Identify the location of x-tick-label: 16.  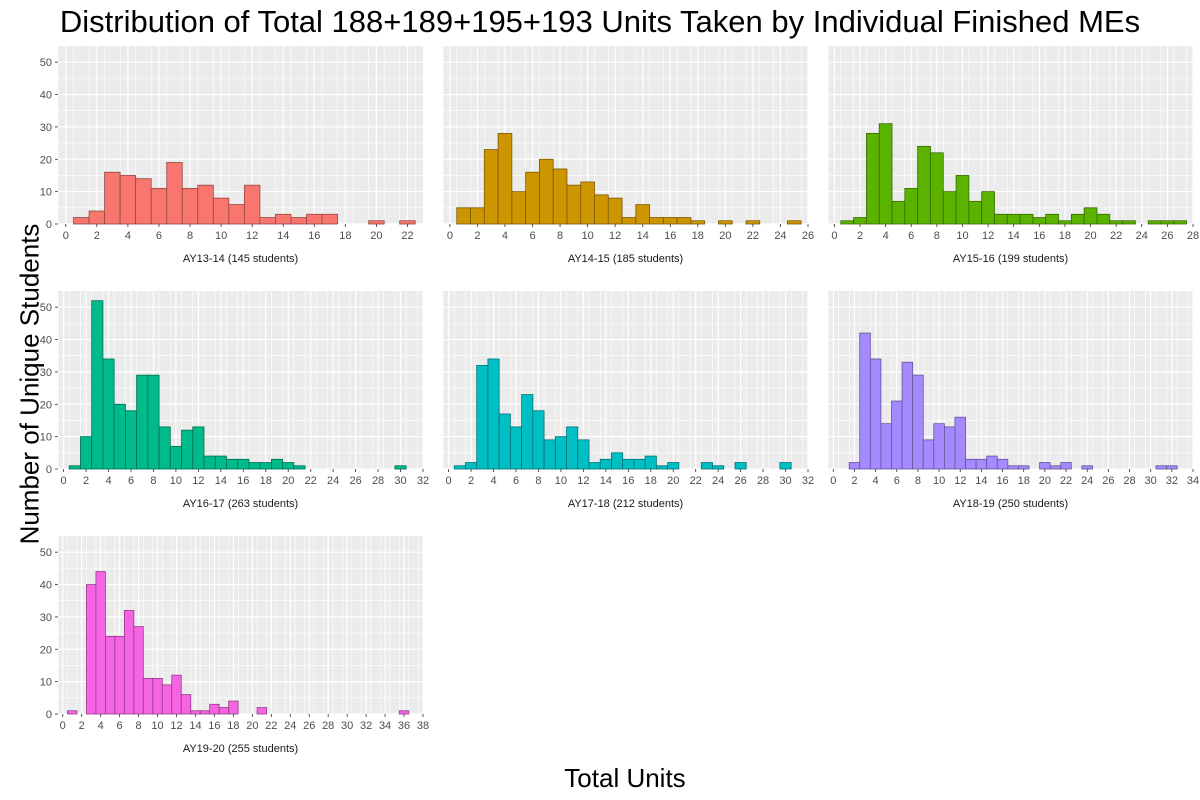
(314, 236).